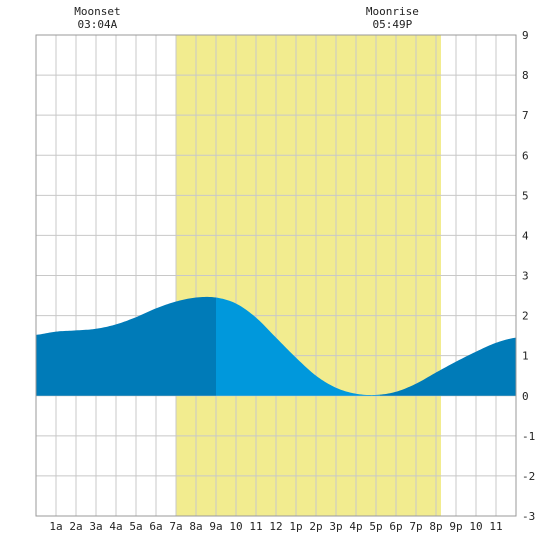 Image resolution: width=550 pixels, height=554 pixels. Describe the element at coordinates (175, 526) in the screenshot. I see `x-tick-label: 7a` at that location.